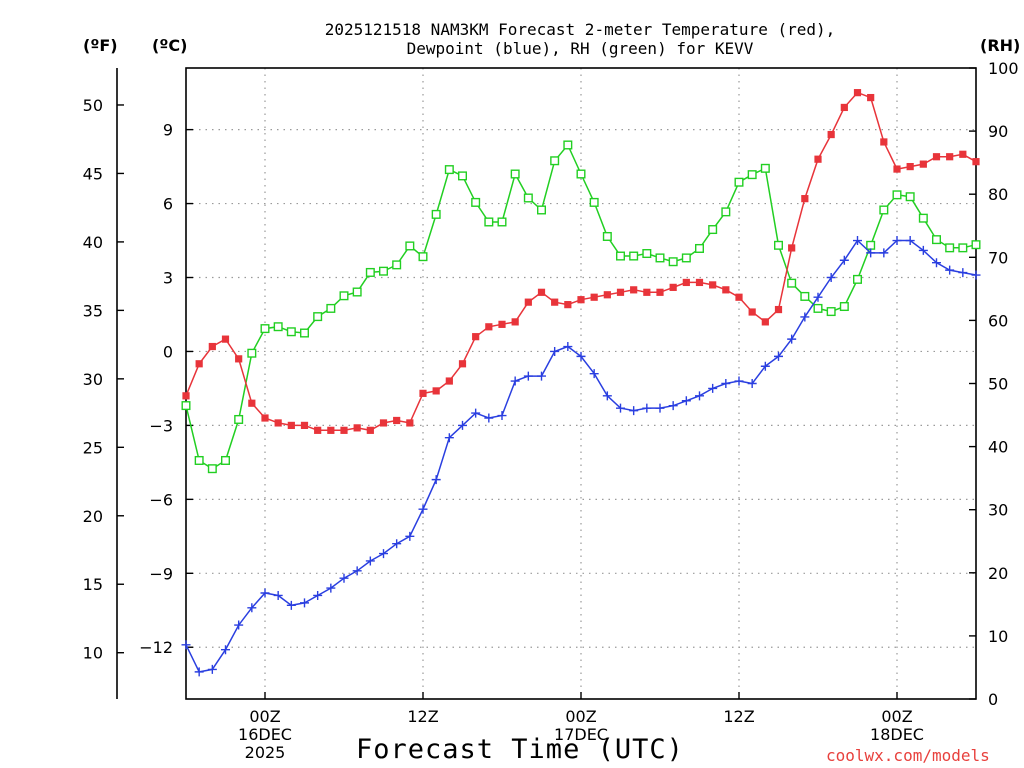 The width and height of the screenshot is (1024, 768). Describe the element at coordinates (580, 48) in the screenshot. I see `chart-title-line-2: Dewpoint (blue), RH (green) for KEVV` at that location.